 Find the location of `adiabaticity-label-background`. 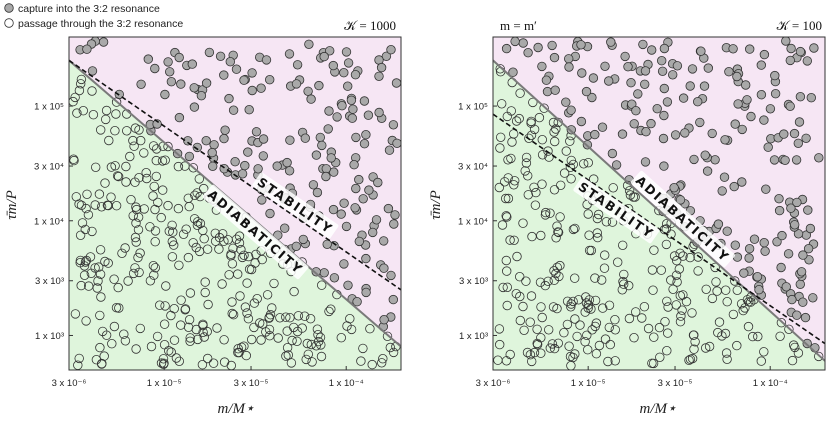

adiabaticity-label-background is located at coordinates (682, 219).